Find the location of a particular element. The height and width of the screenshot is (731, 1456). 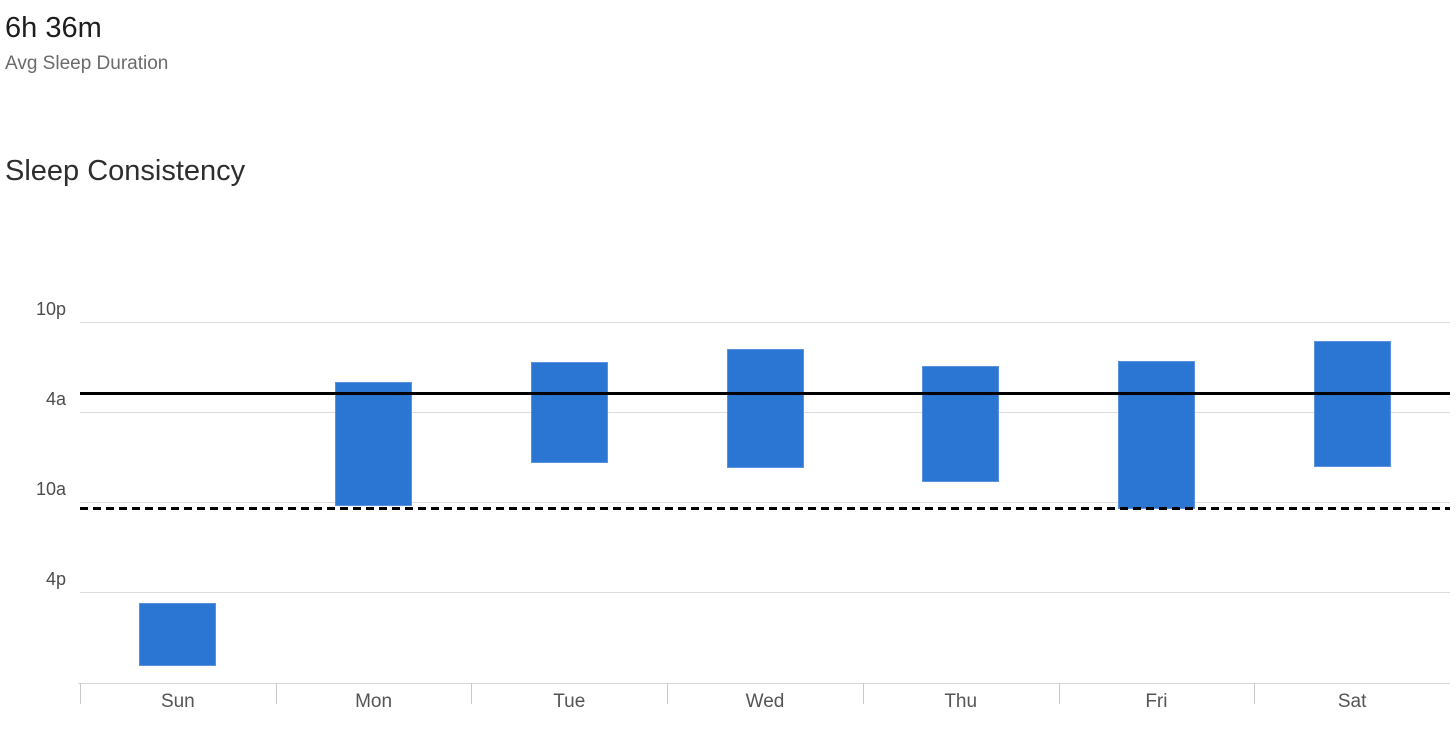

sleep-bar-thu is located at coordinates (961, 424).